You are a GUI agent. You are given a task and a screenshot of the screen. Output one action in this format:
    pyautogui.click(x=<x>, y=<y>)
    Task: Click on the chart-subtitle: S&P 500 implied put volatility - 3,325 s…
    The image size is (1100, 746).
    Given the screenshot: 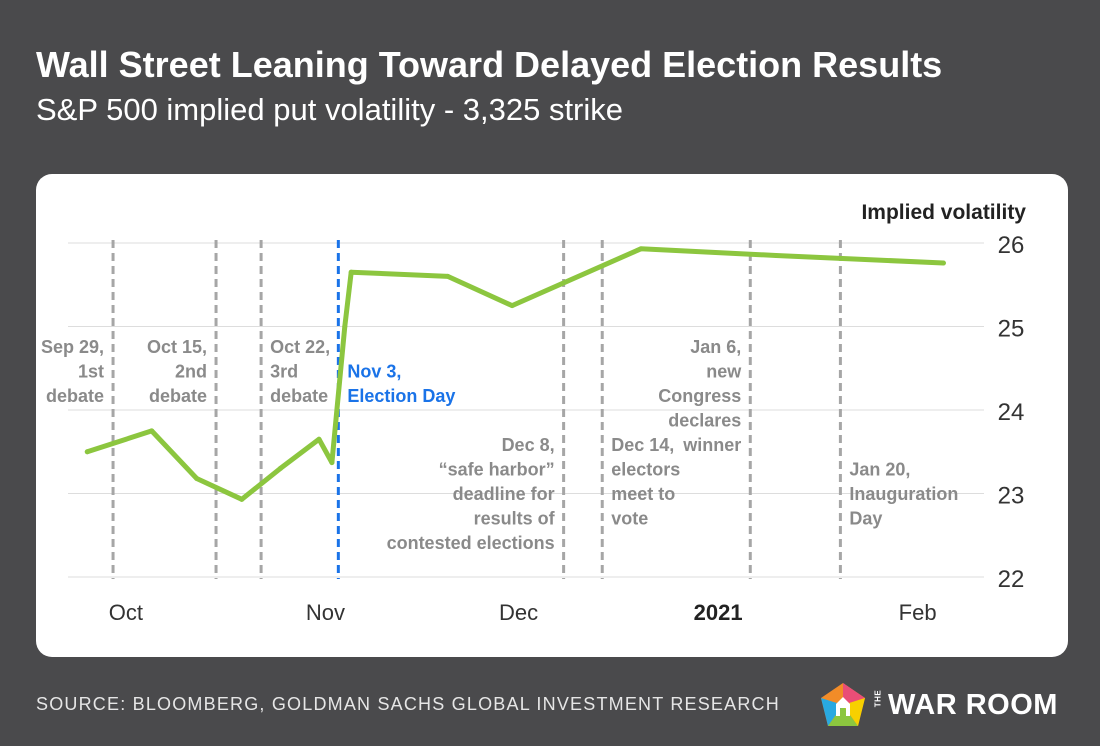 What is the action you would take?
    pyautogui.click(x=330, y=109)
    